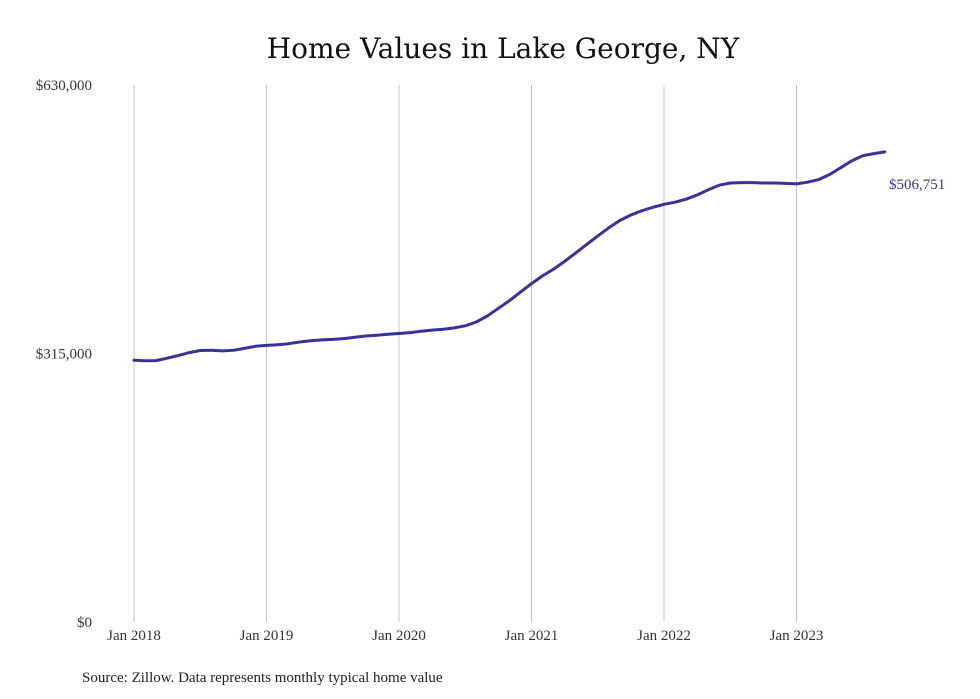 This screenshot has height=699, width=980. I want to click on y-tick-label: $315,000, so click(64, 355).